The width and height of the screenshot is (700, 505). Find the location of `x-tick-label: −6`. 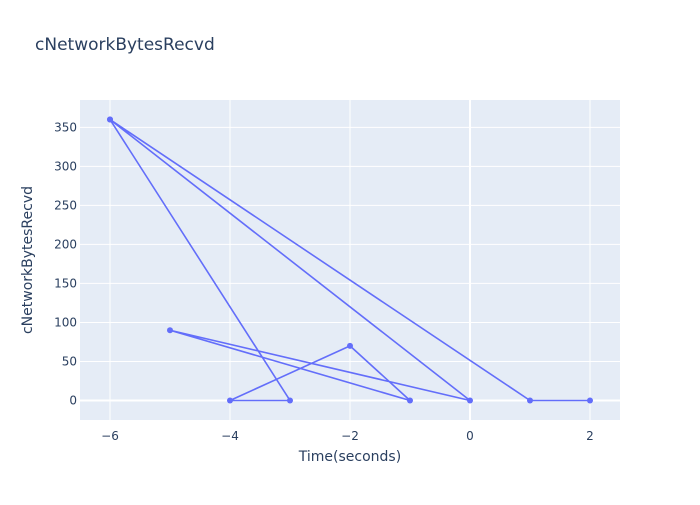

x-tick-label: −6 is located at coordinates (110, 436).